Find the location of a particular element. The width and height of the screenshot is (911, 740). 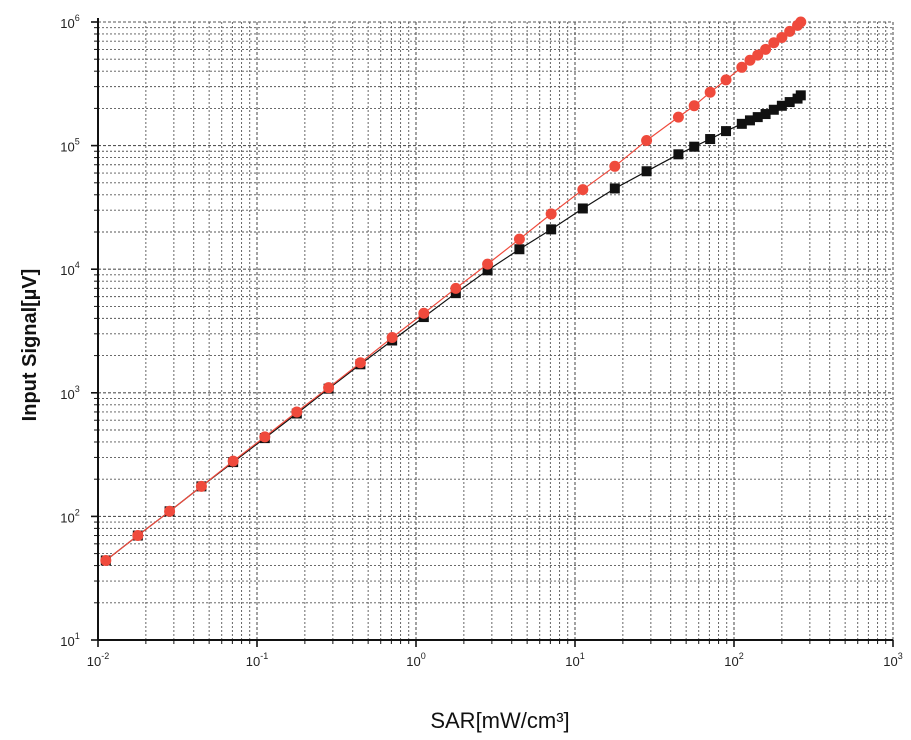

x-tick-label: 10² is located at coordinates (733, 660).